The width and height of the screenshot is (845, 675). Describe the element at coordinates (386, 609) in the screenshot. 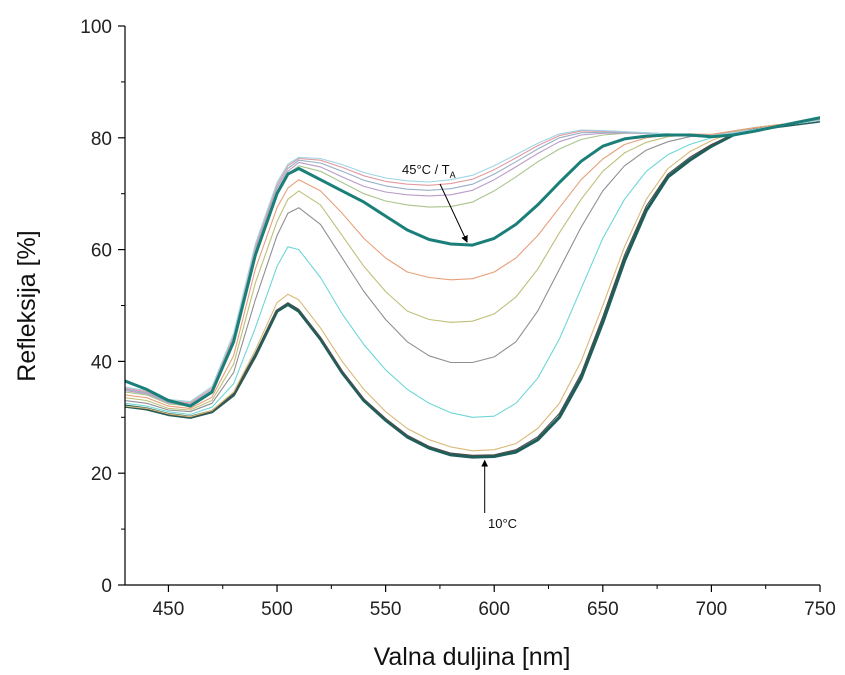

I see `x-tick-label: 550` at that location.